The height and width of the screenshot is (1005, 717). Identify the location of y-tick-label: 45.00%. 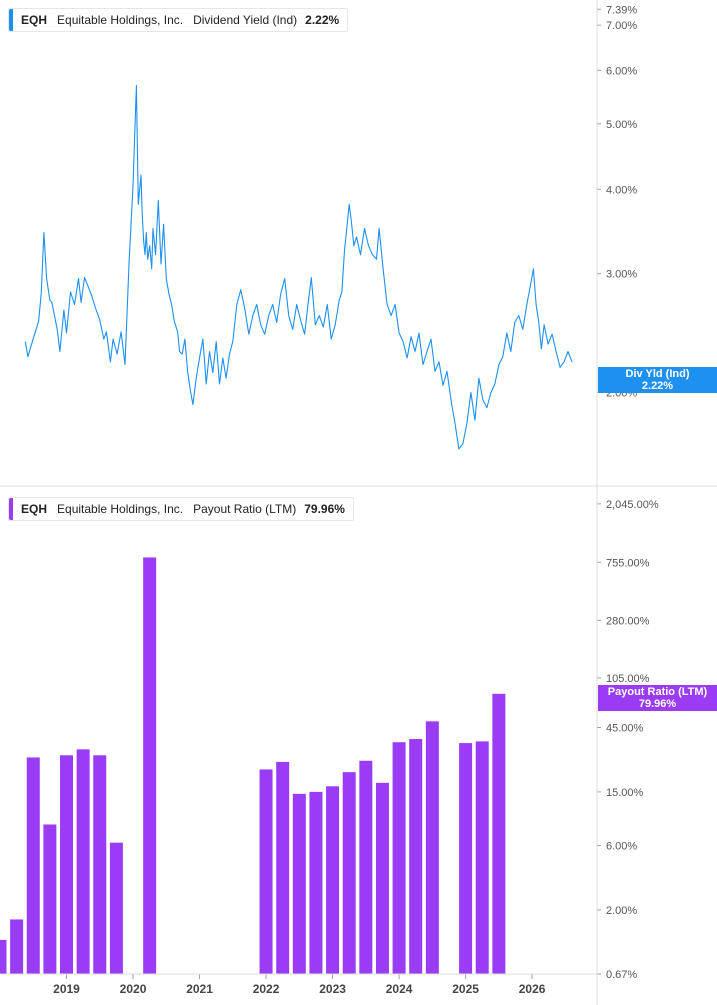
(625, 728).